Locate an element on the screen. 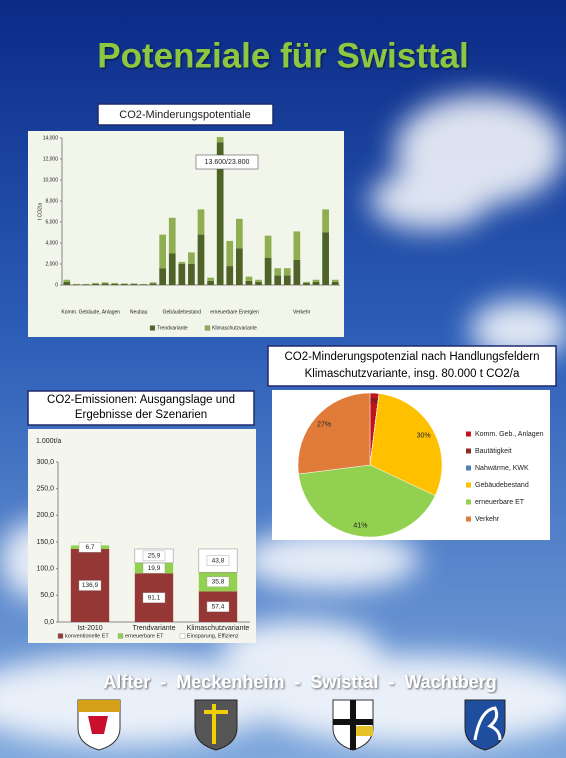 The image size is (566, 758). value-label: 35,8 is located at coordinates (218, 582).